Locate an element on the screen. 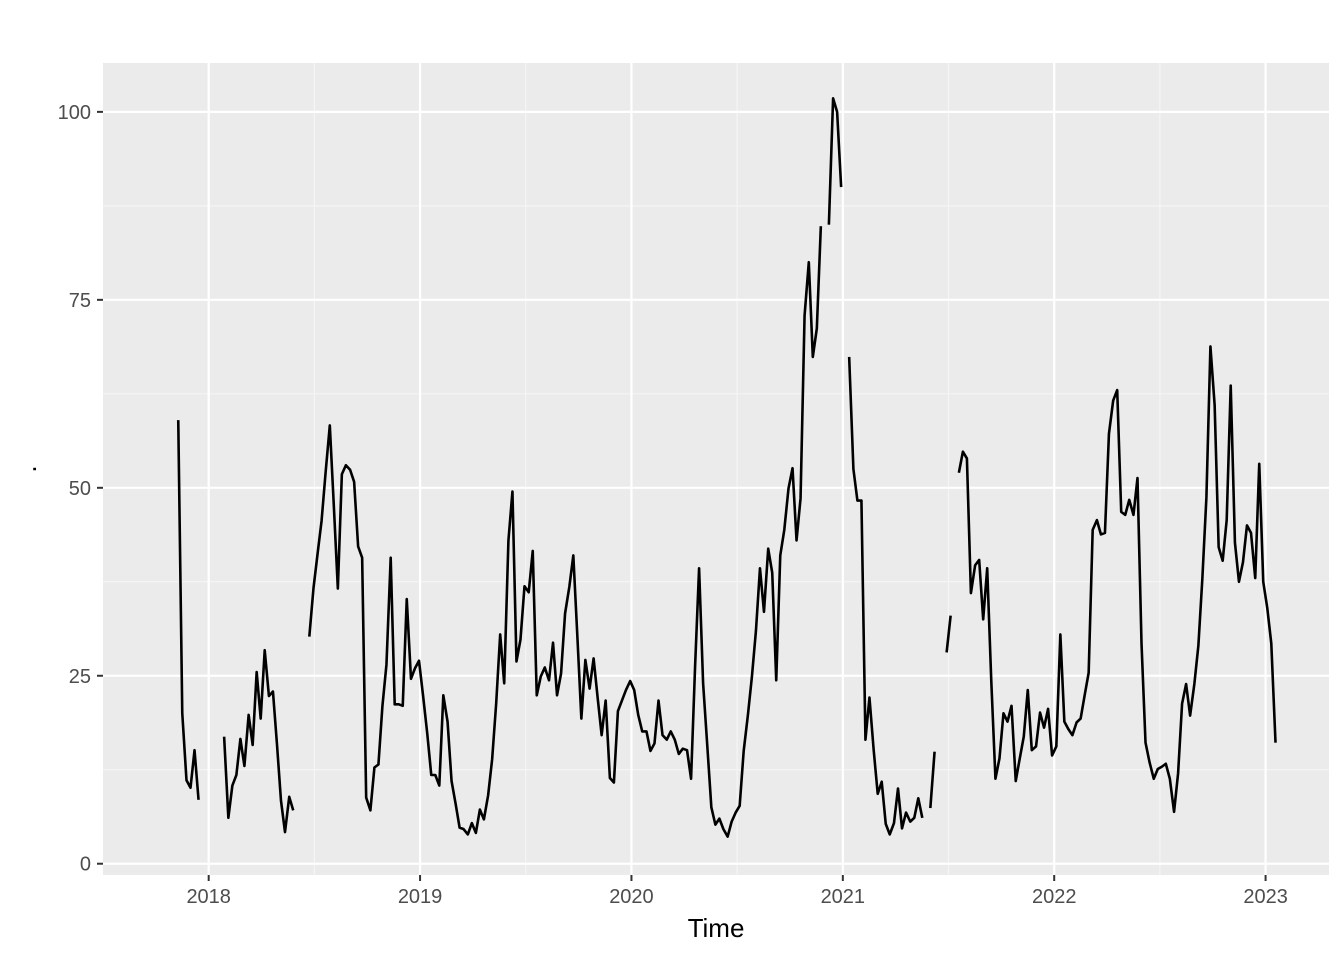 Image resolution: width=1344 pixels, height=960 pixels. x-tick-label: 2021 is located at coordinates (843, 897).